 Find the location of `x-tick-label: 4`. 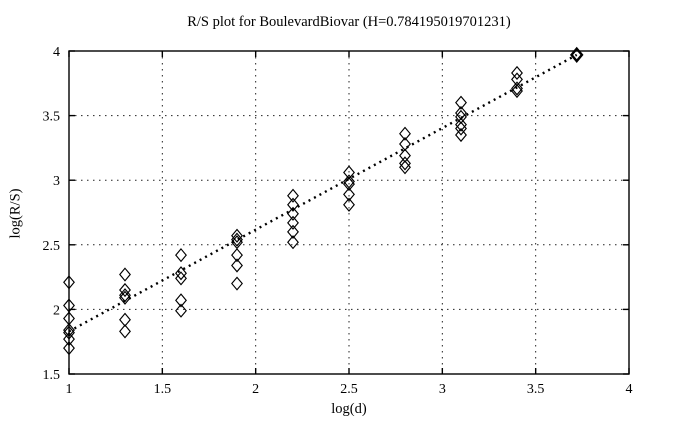

x-tick-label: 4 is located at coordinates (629, 389).